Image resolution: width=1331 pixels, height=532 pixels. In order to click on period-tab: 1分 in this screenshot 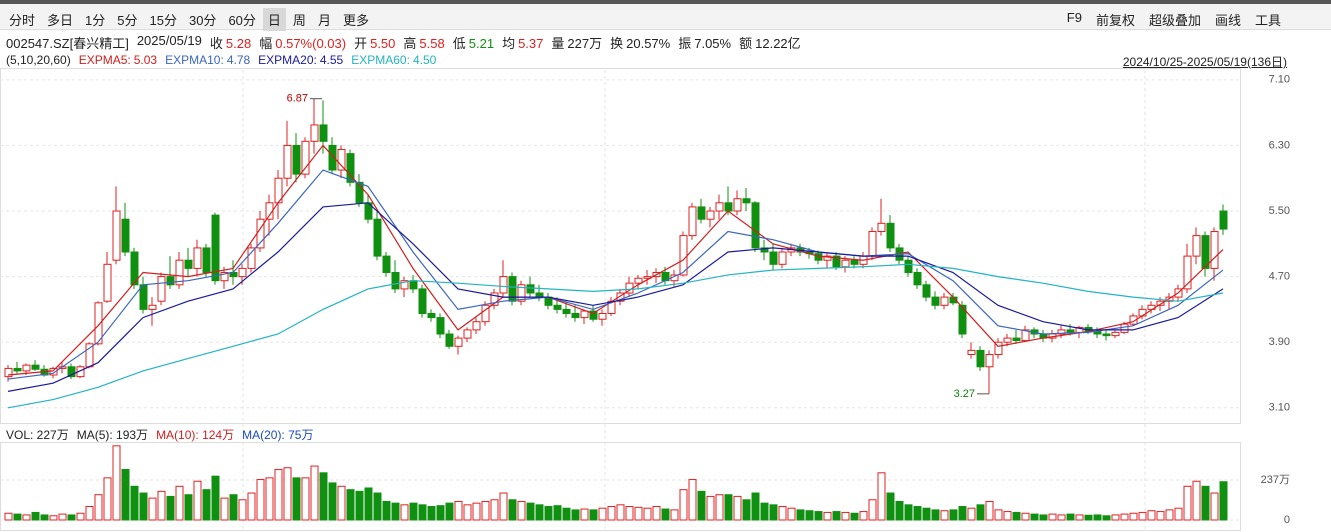, I will do `click(95, 20)`.